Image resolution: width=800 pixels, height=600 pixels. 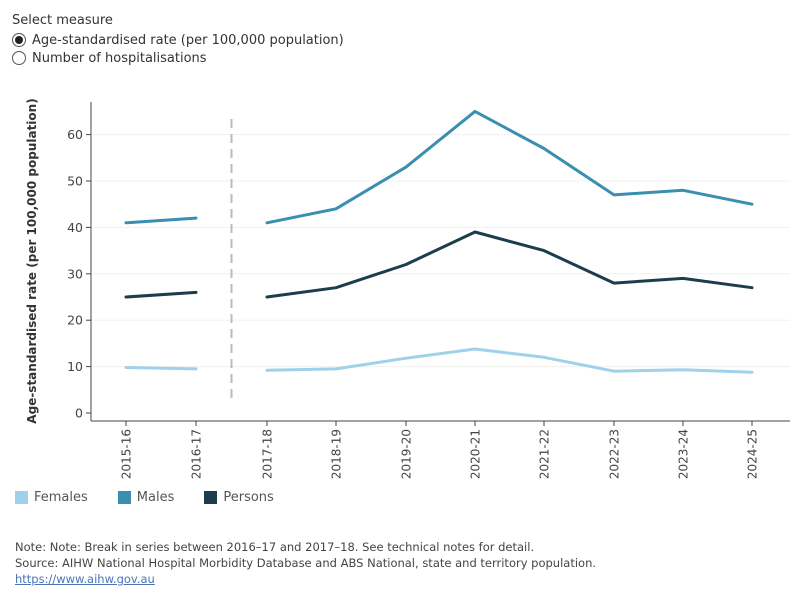 I want to click on legend-item-males: Males, so click(x=146, y=497).